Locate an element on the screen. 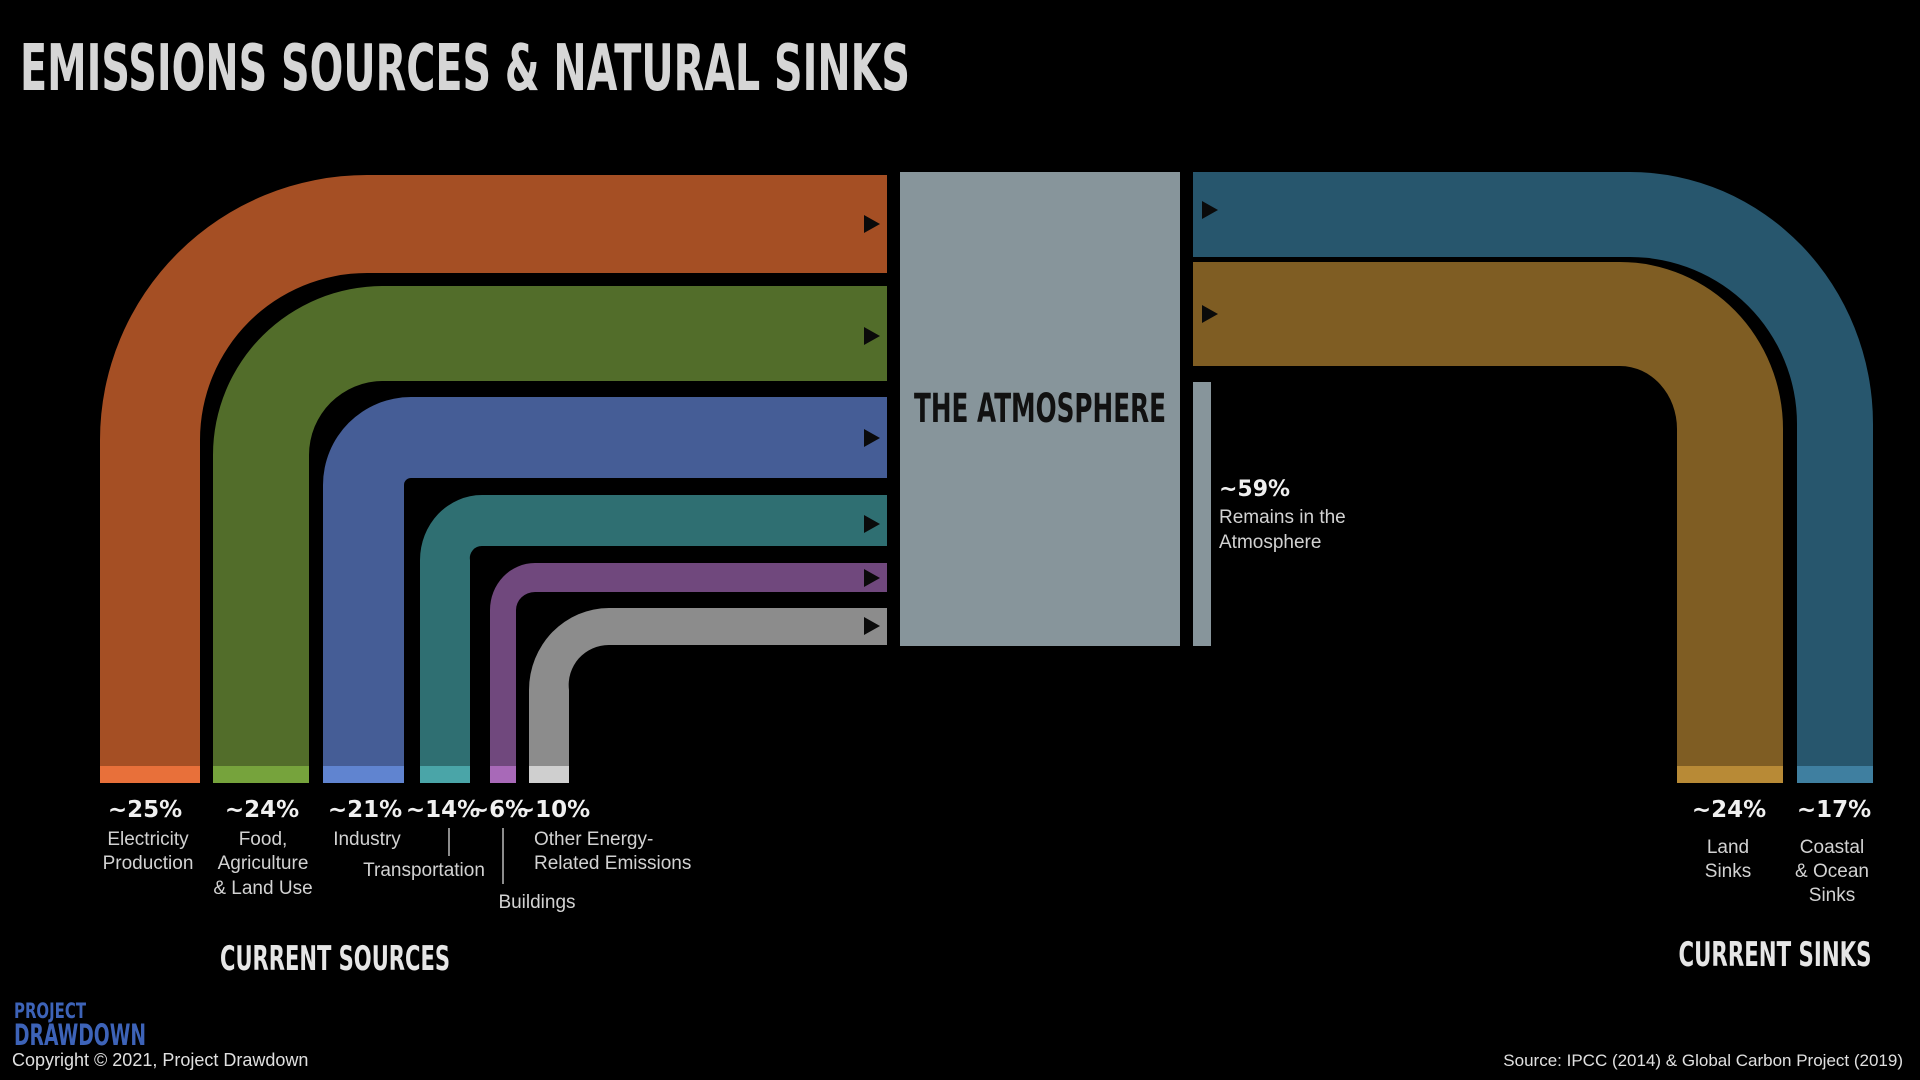  other-energy-label-line2: Related Emissions is located at coordinates (612, 863).